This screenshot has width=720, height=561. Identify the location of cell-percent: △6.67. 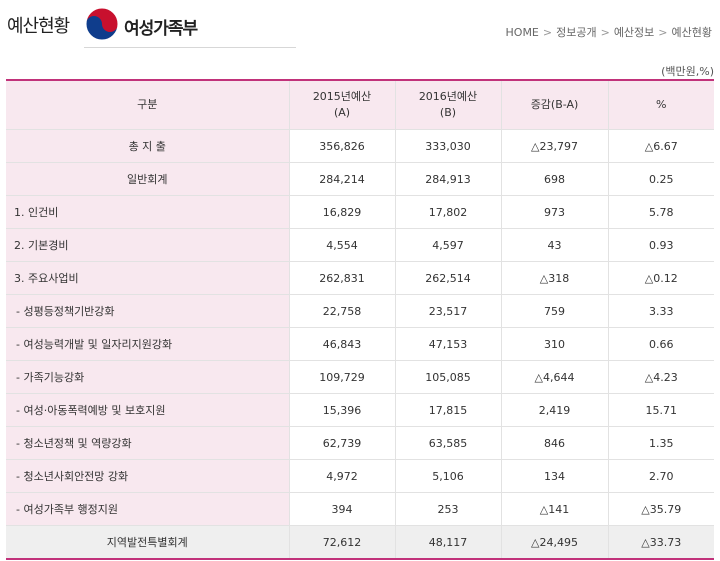
(661, 146).